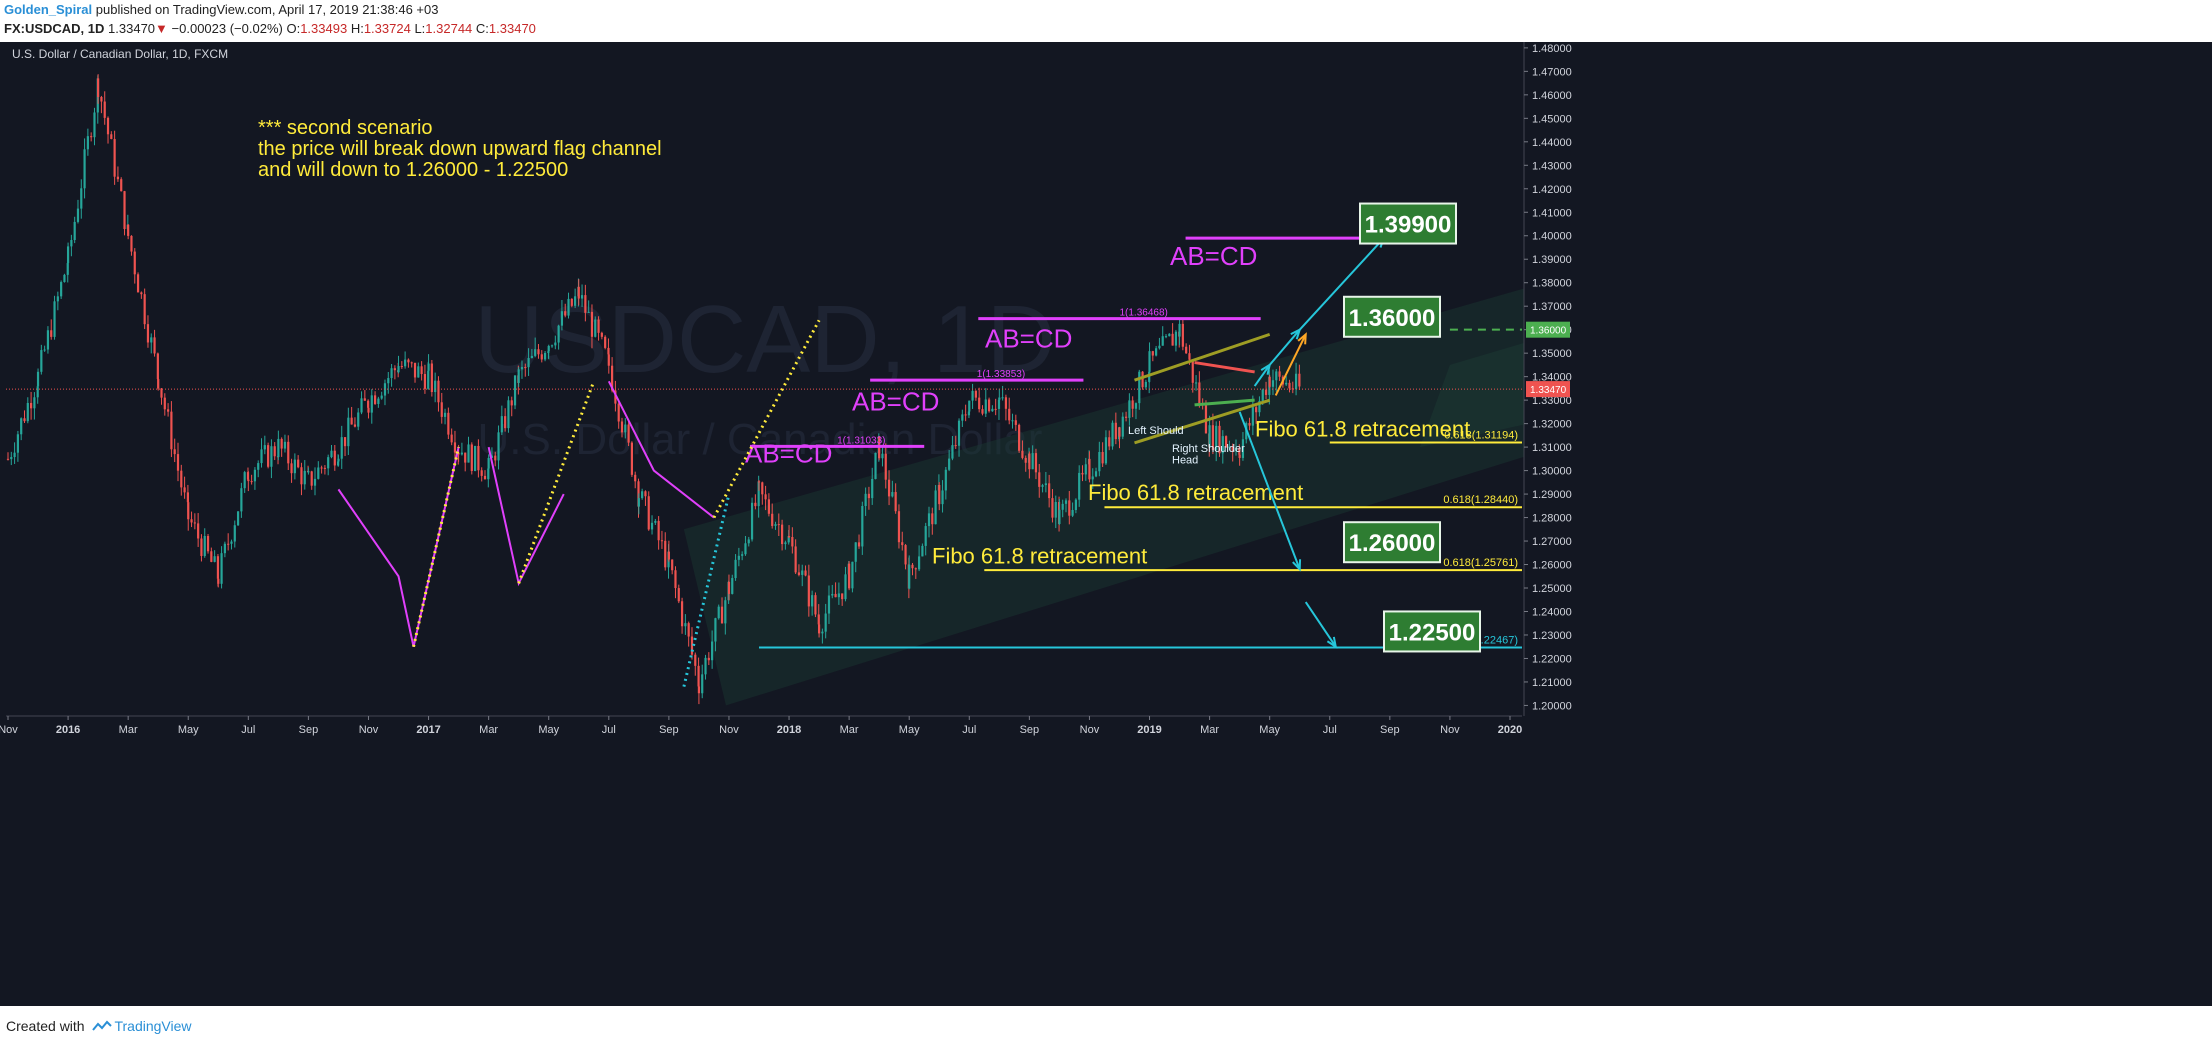 Image resolution: width=2212 pixels, height=1044 pixels. What do you see at coordinates (324, 28) in the screenshot?
I see `open-value: 1.33493` at bounding box center [324, 28].